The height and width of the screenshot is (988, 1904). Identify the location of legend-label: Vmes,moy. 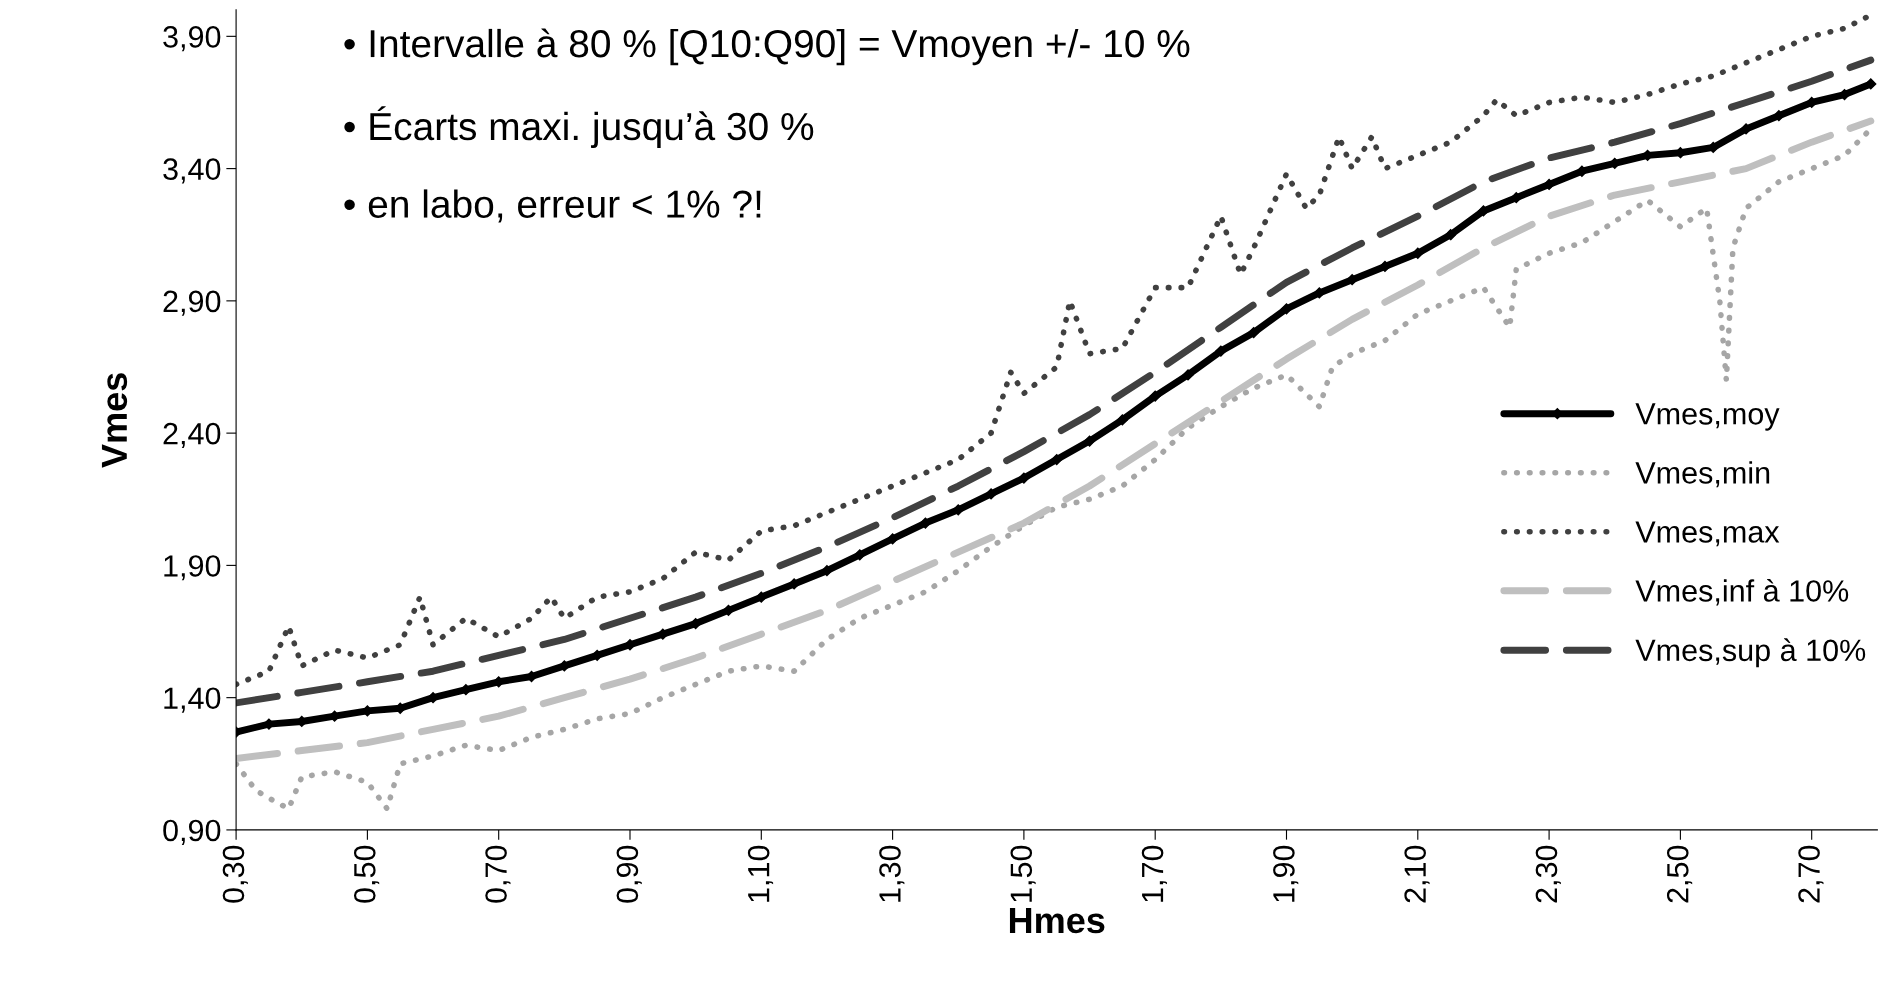
(1707, 417).